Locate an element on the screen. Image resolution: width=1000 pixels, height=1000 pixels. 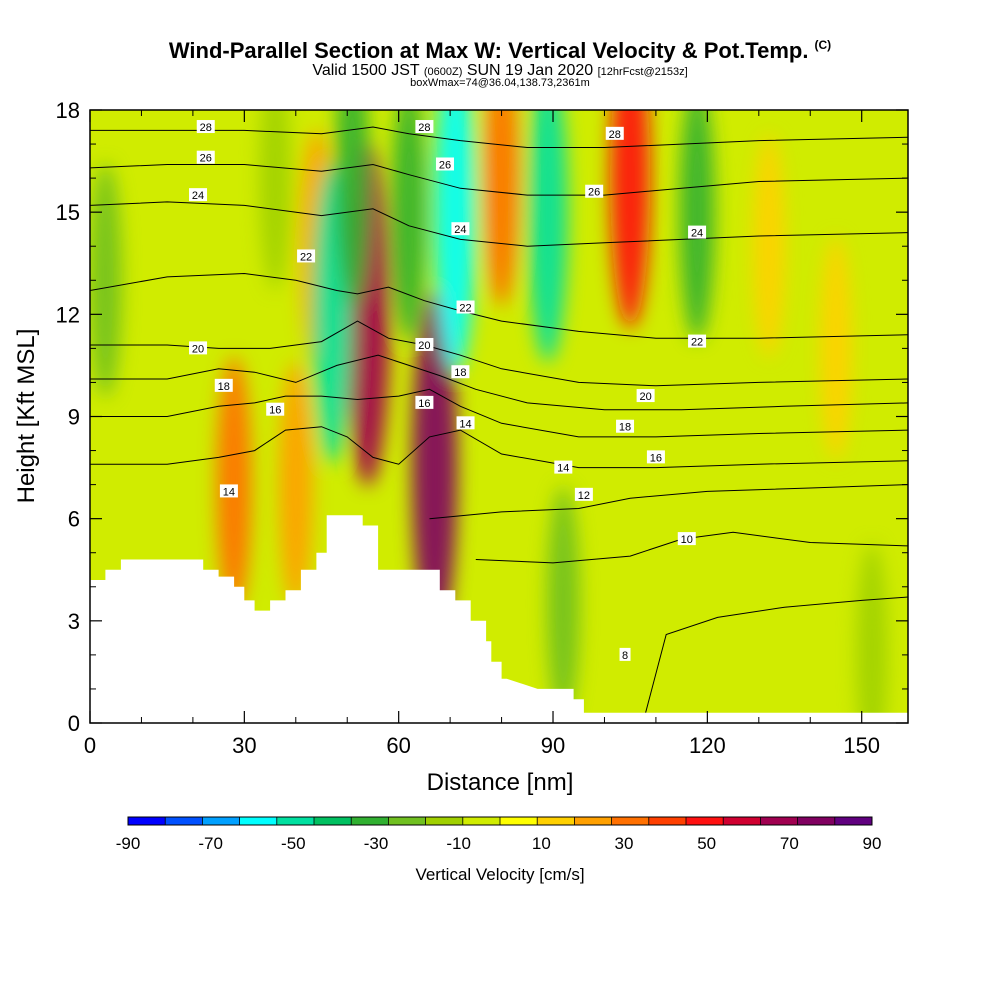
contour-label-text: 12 is located at coordinates (584, 496).